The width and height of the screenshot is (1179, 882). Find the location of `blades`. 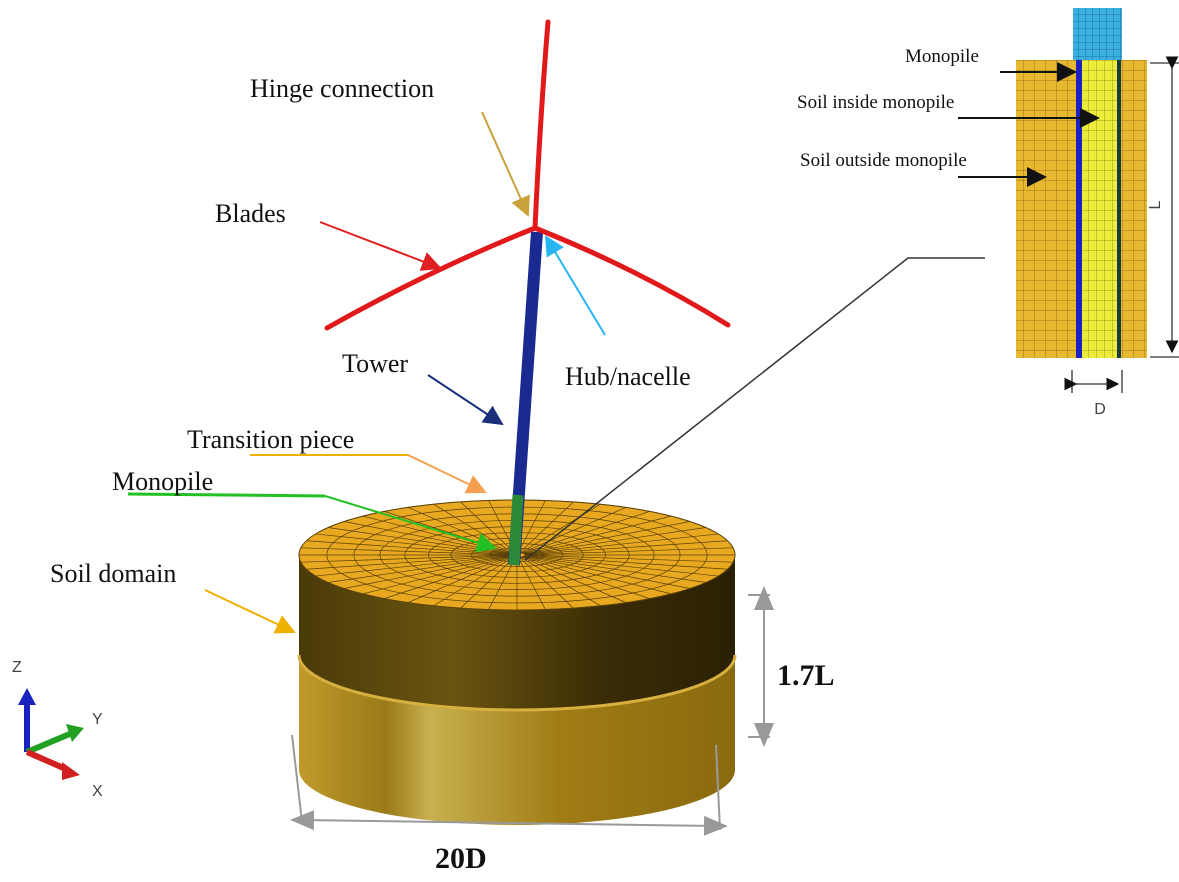

blades is located at coordinates (527, 175).